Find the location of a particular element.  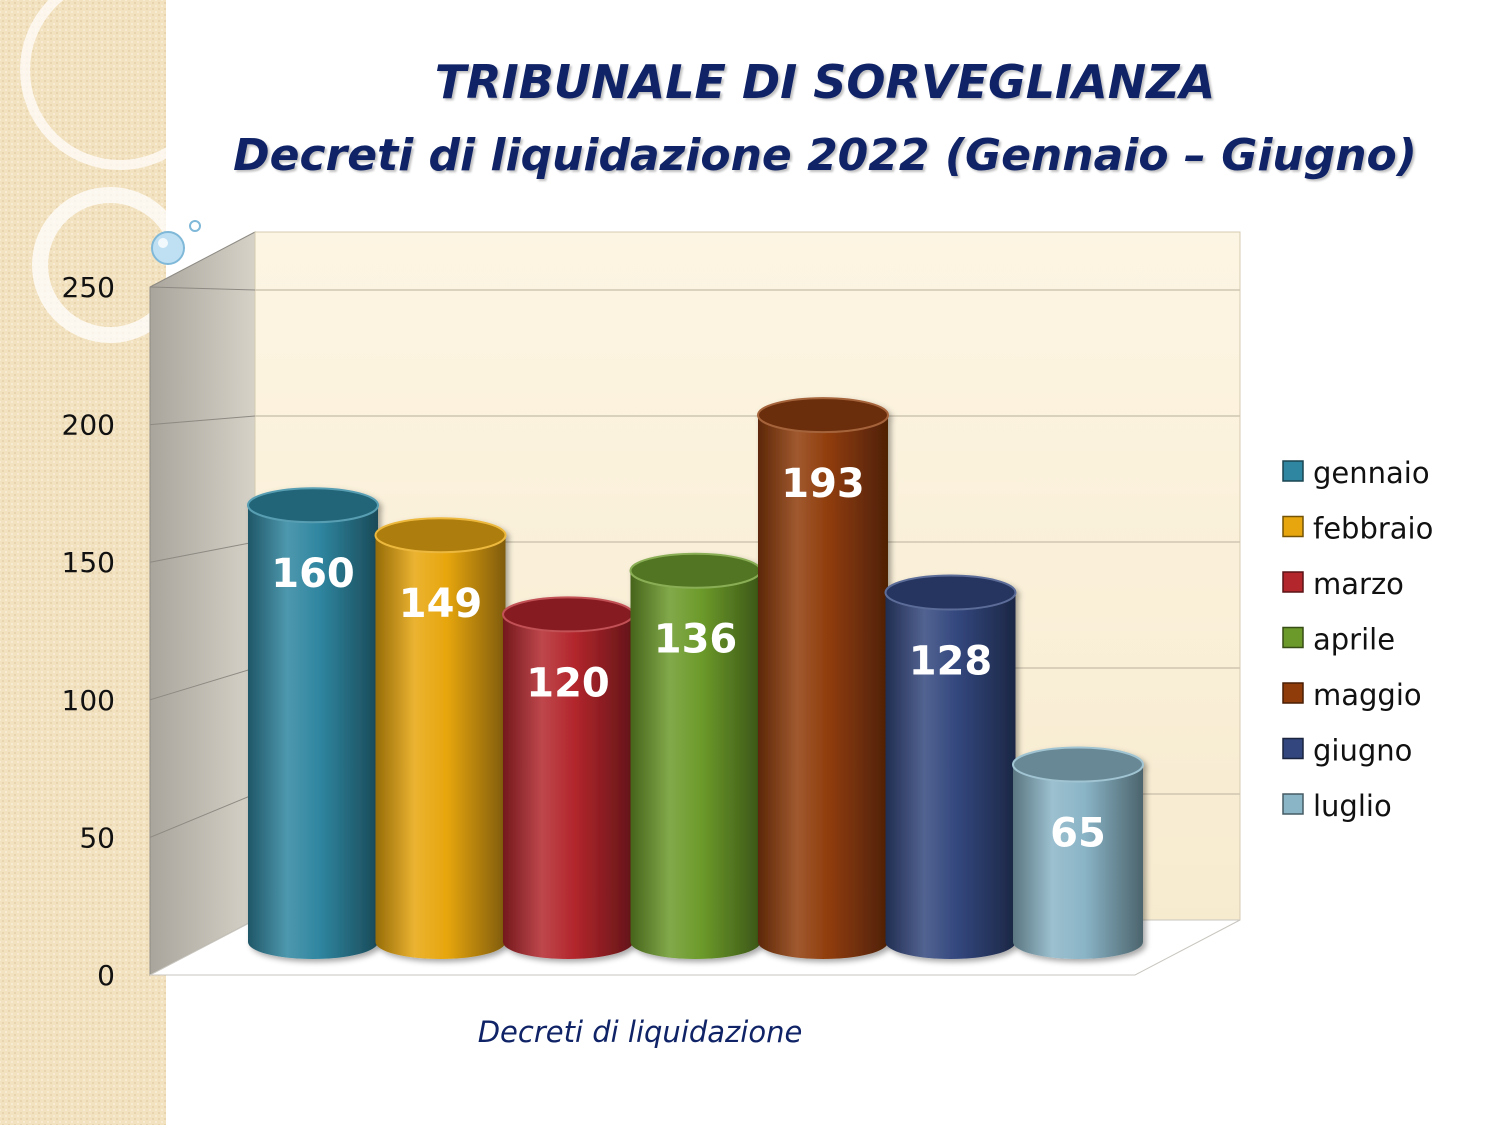

bar-value-label: 149 is located at coordinates (441, 604).